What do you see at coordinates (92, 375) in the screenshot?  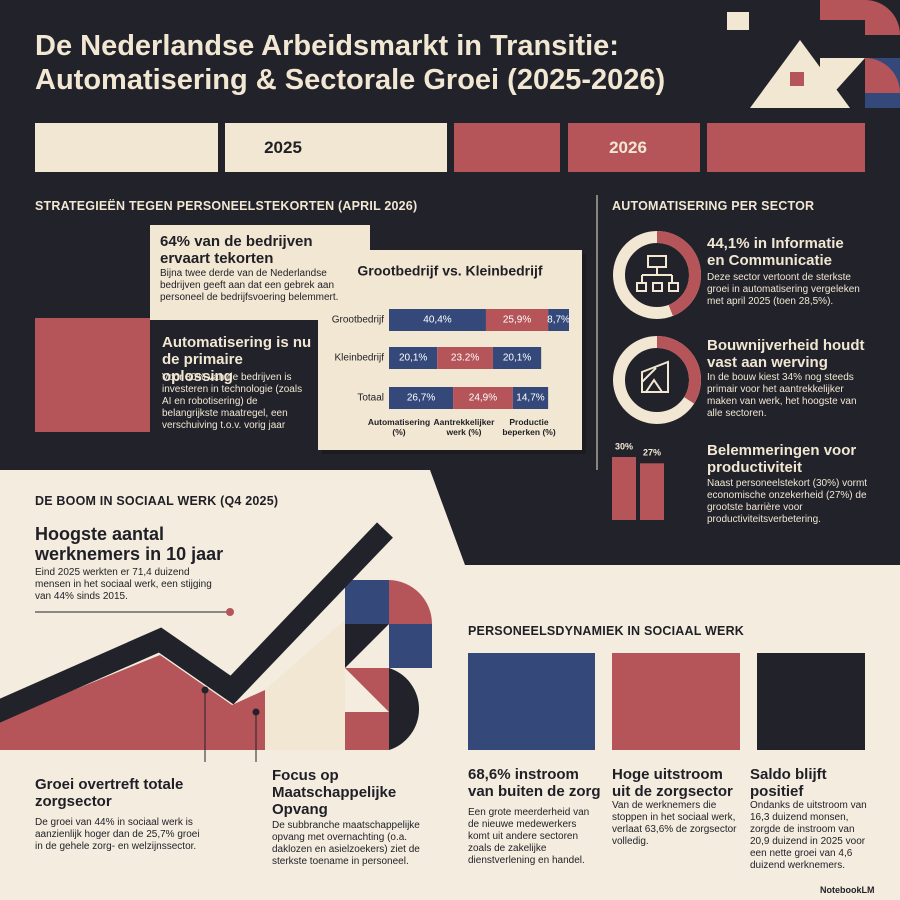 I see `deco-square` at bounding box center [92, 375].